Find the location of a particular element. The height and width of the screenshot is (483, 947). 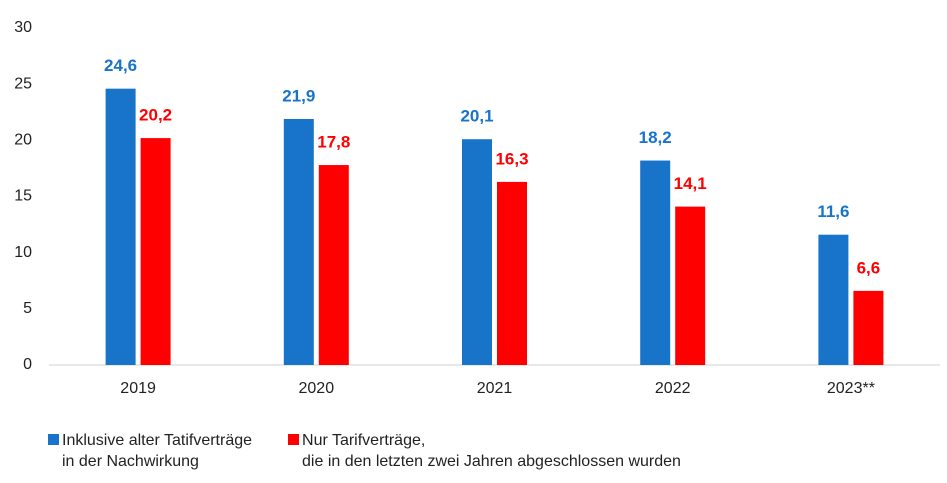

value-label: 18,2 is located at coordinates (655, 137).